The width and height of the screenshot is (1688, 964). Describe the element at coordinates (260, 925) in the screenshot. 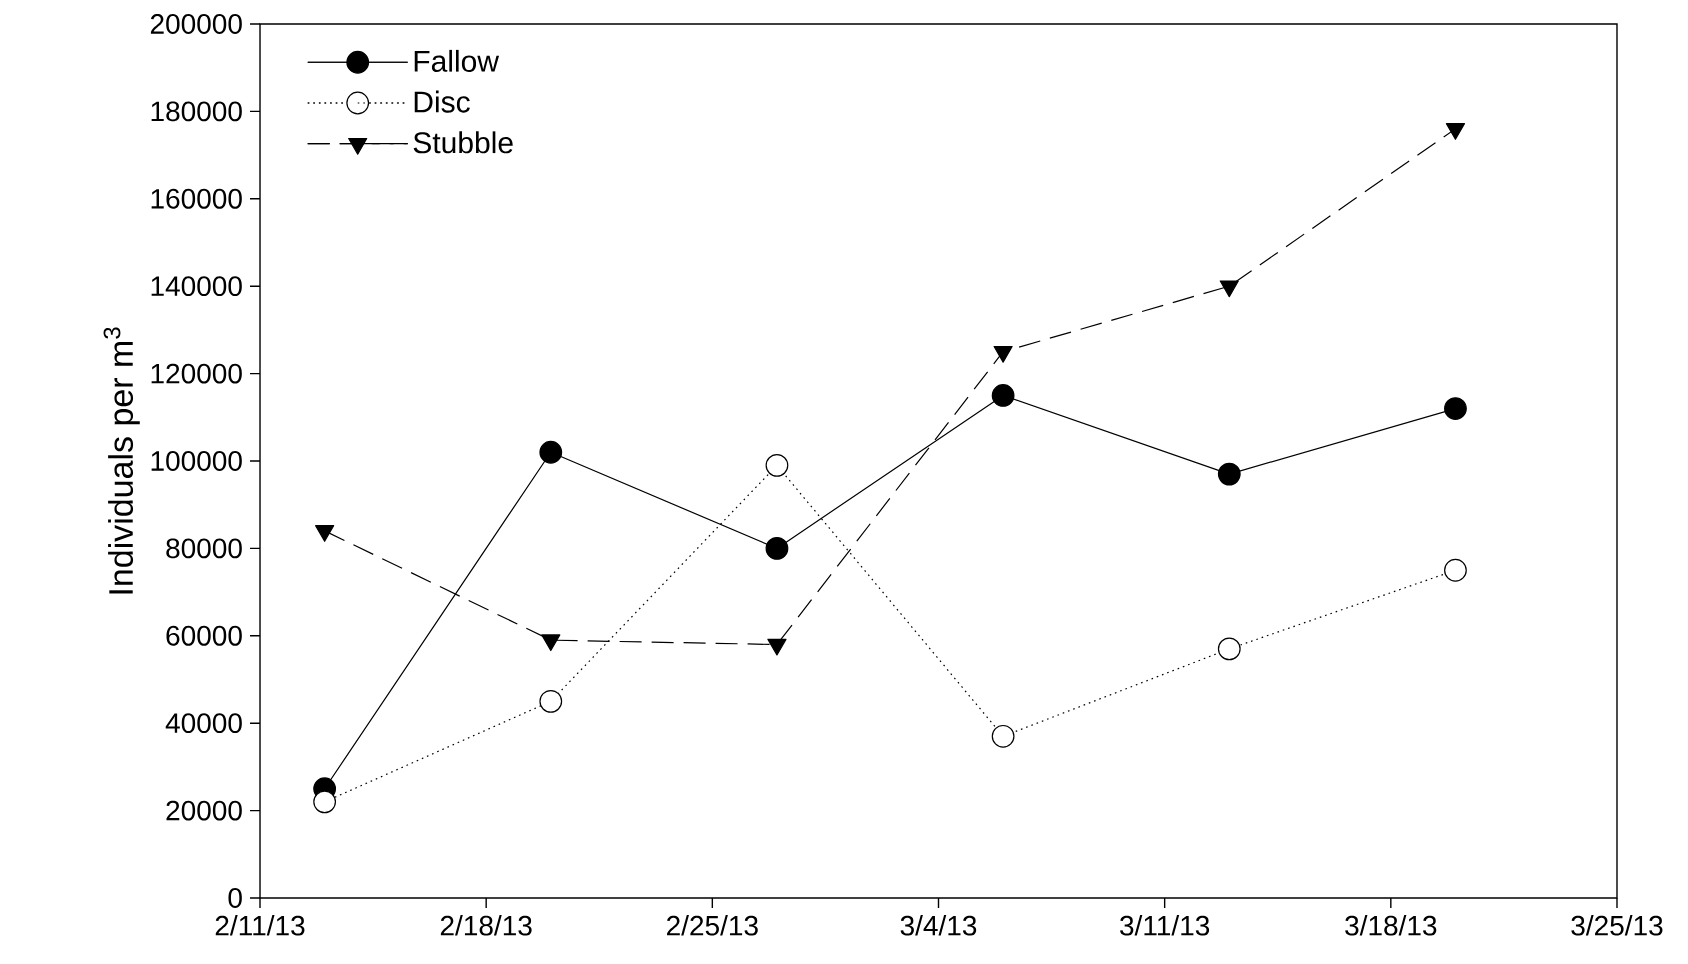

I see `x-tick-label: 2/11/13` at that location.